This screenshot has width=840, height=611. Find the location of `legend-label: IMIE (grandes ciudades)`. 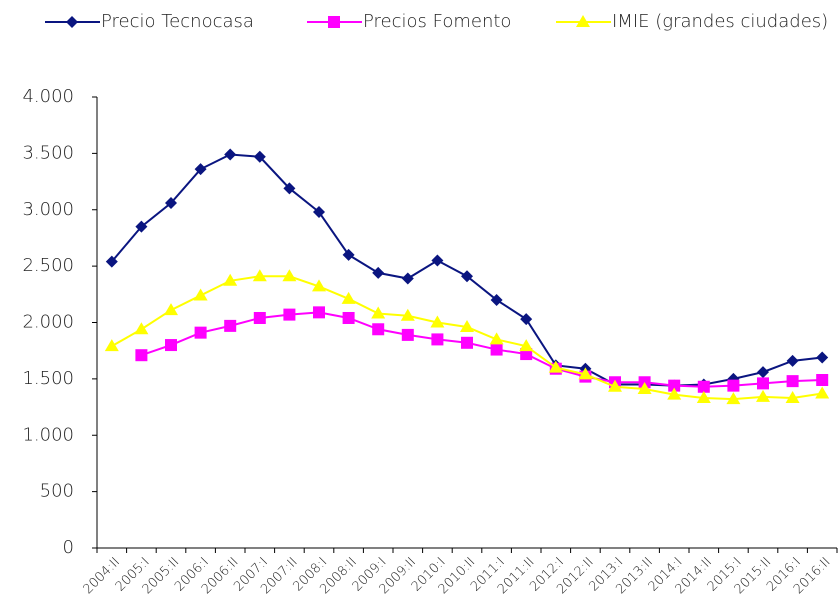

legend-label: IMIE (grandes ciudades) is located at coordinates (720, 21).